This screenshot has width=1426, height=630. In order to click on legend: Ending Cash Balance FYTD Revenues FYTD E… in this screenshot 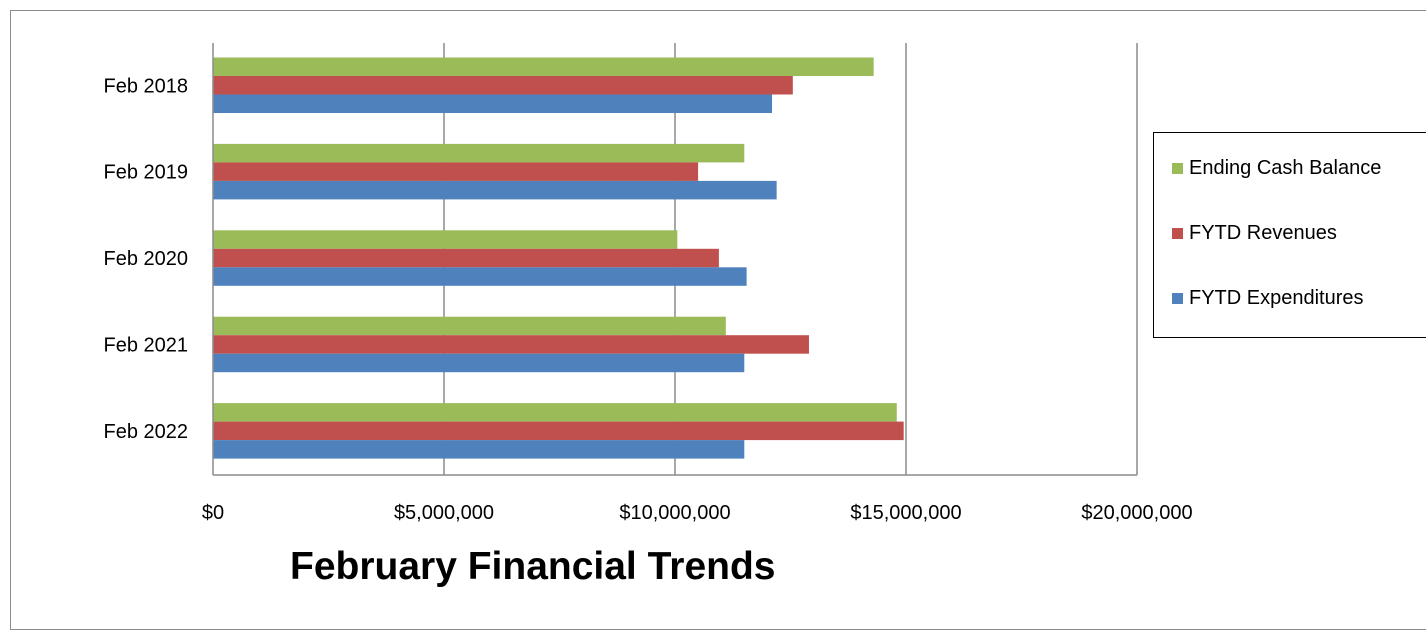, I will do `click(1289, 235)`.